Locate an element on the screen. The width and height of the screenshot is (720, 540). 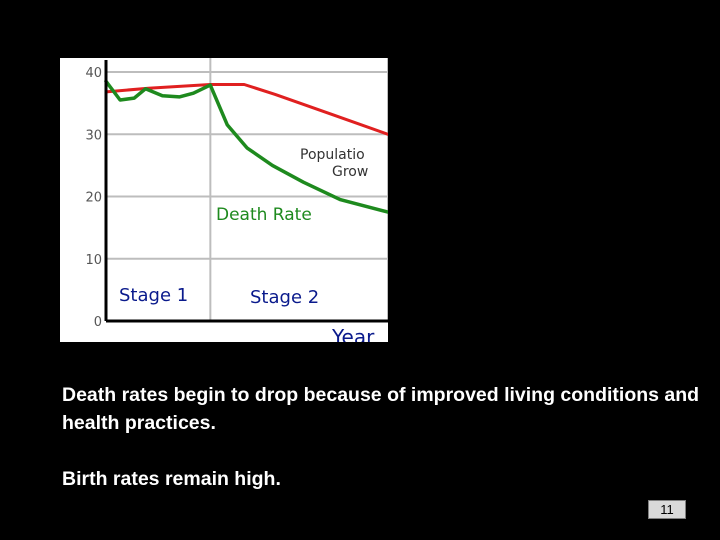
y-tick-label-40: 40 is located at coordinates (93, 73).